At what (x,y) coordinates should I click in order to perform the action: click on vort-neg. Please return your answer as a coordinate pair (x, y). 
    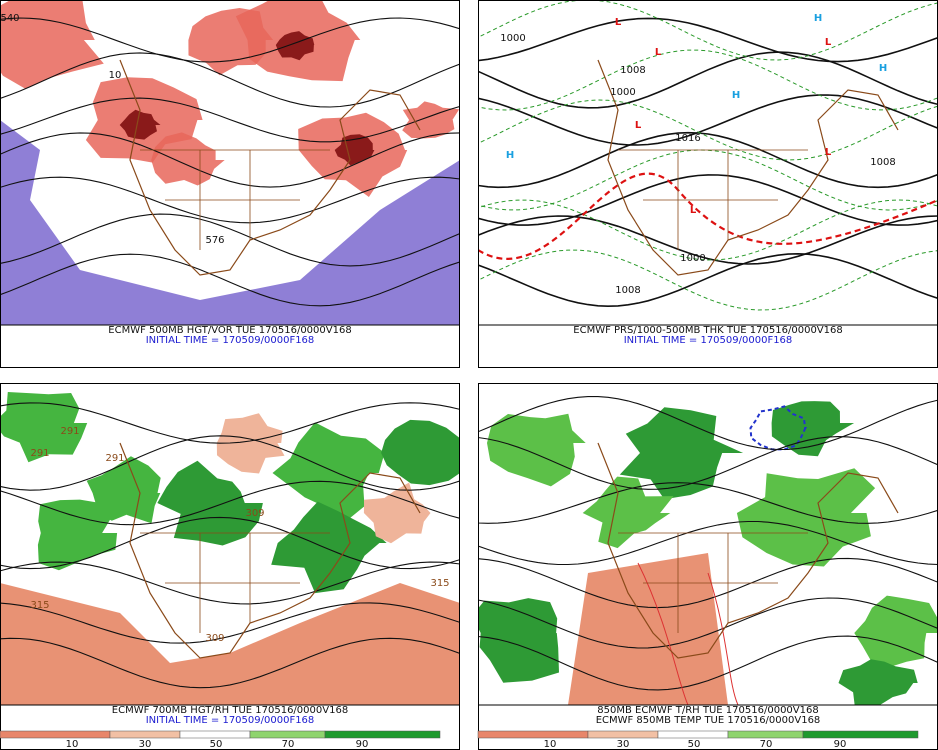
    Looking at the image, I should click on (230, 222).